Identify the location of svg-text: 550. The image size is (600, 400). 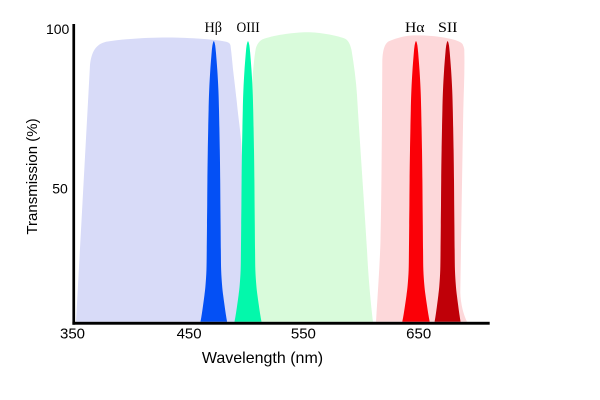
(303, 333).